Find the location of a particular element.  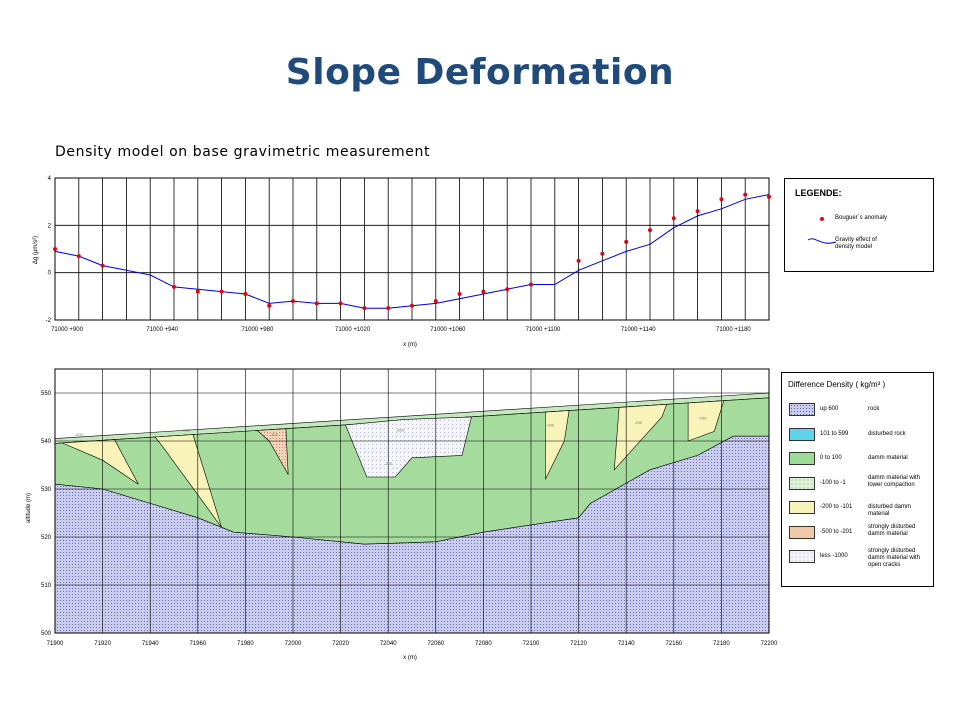

legend-description: disturbed damm material is located at coordinates (890, 510).